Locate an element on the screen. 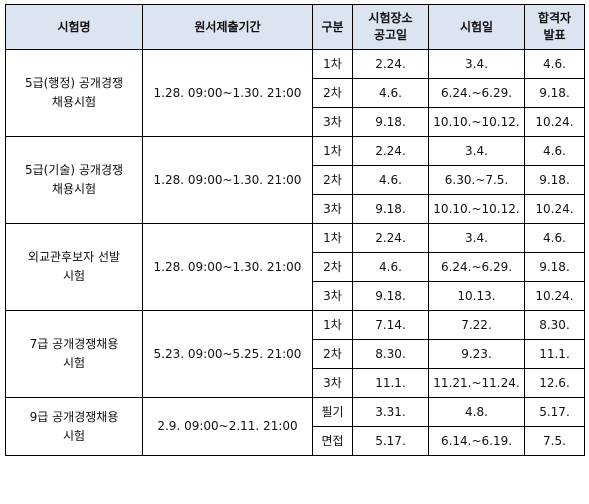 The width and height of the screenshot is (589, 504). result-cell: 5.17. is located at coordinates (554, 412).